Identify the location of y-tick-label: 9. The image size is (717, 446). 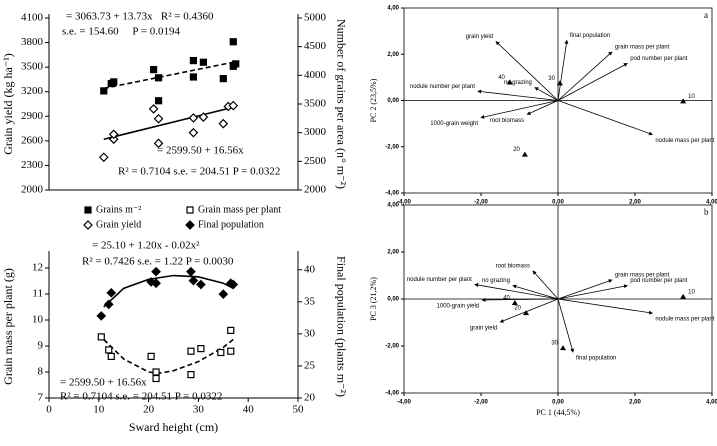
(41, 346).